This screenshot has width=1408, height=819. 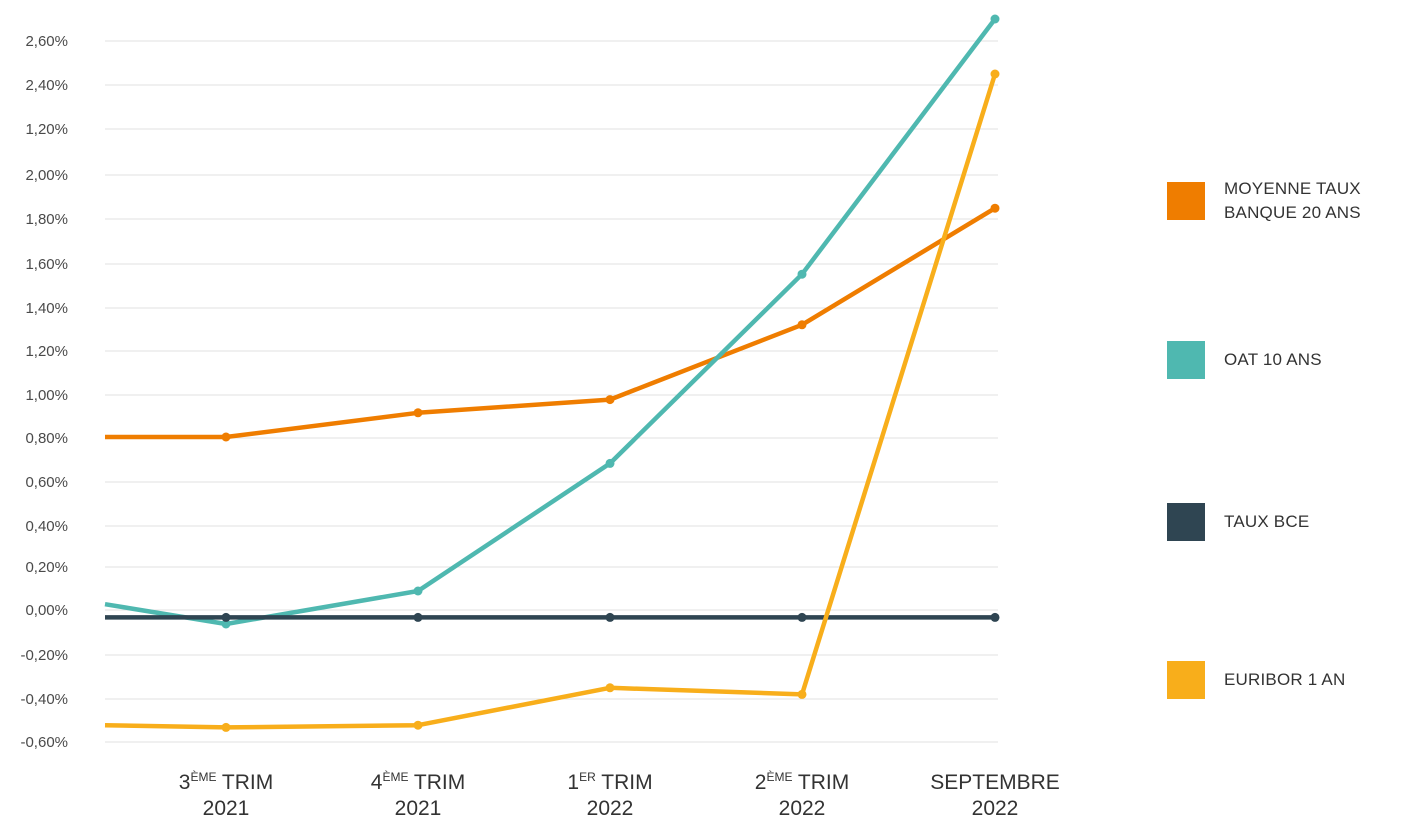 I want to click on x-tick-label: 2ÈME TRIM, so click(x=802, y=781).